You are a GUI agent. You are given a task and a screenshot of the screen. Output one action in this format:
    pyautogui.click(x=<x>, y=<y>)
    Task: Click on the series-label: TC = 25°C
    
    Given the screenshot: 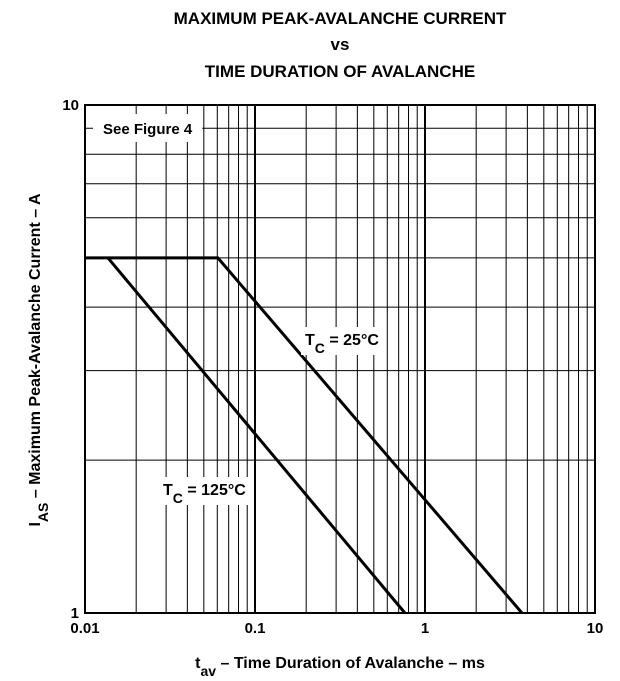 What is the action you would take?
    pyautogui.click(x=342, y=344)
    